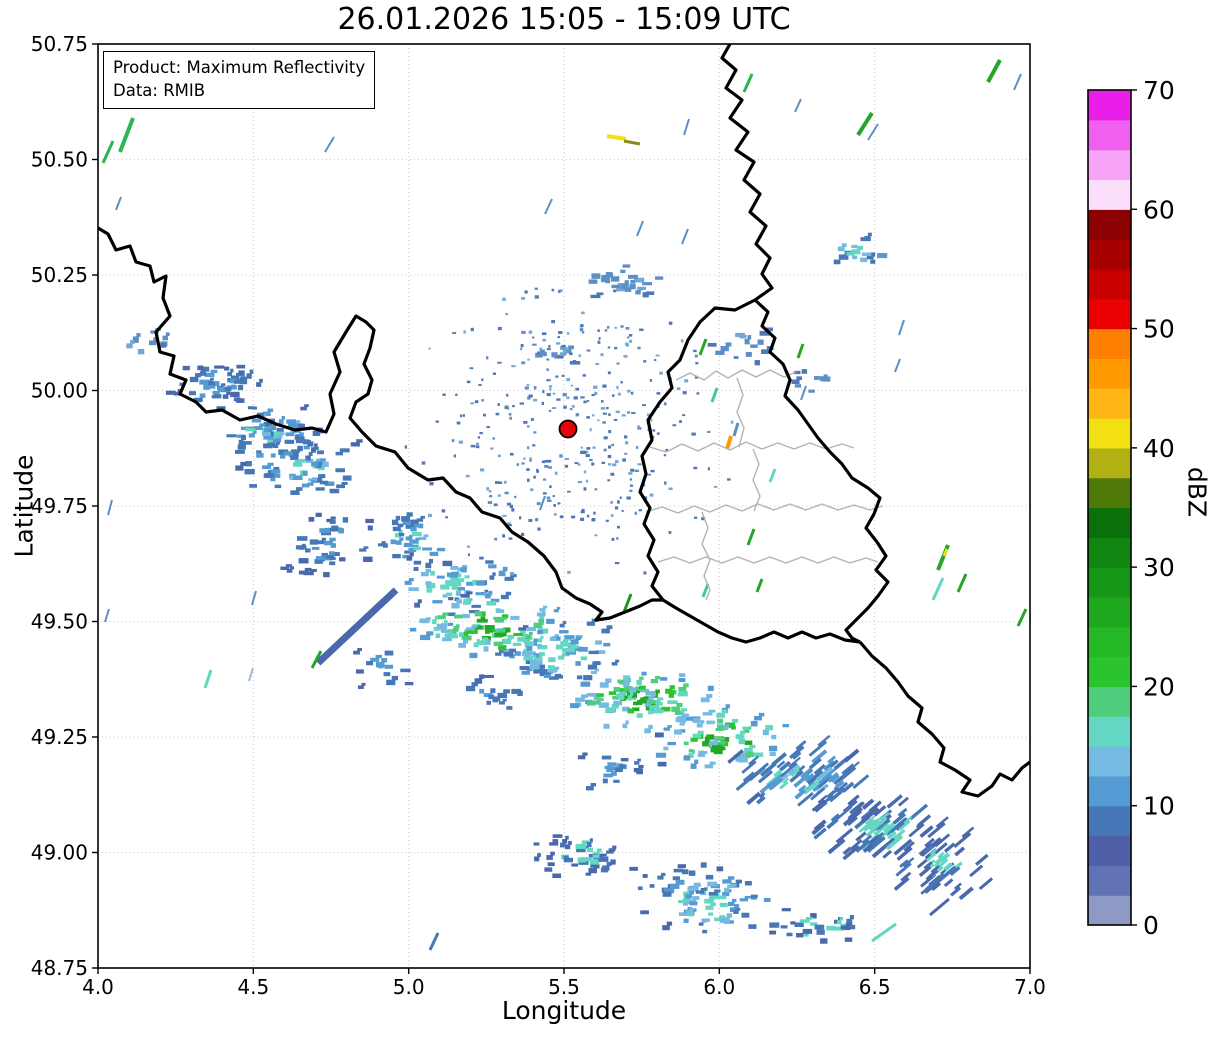 The width and height of the screenshot is (1219, 1040). Describe the element at coordinates (159, 91) in the screenshot. I see `data-source-label: Data: RMIB` at that location.